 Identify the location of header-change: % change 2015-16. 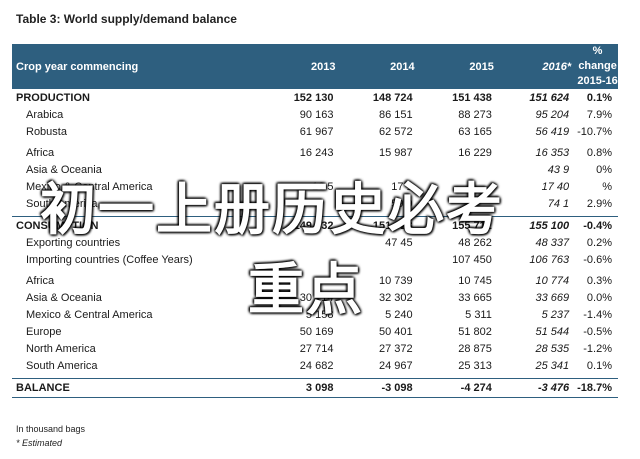
(597, 66).